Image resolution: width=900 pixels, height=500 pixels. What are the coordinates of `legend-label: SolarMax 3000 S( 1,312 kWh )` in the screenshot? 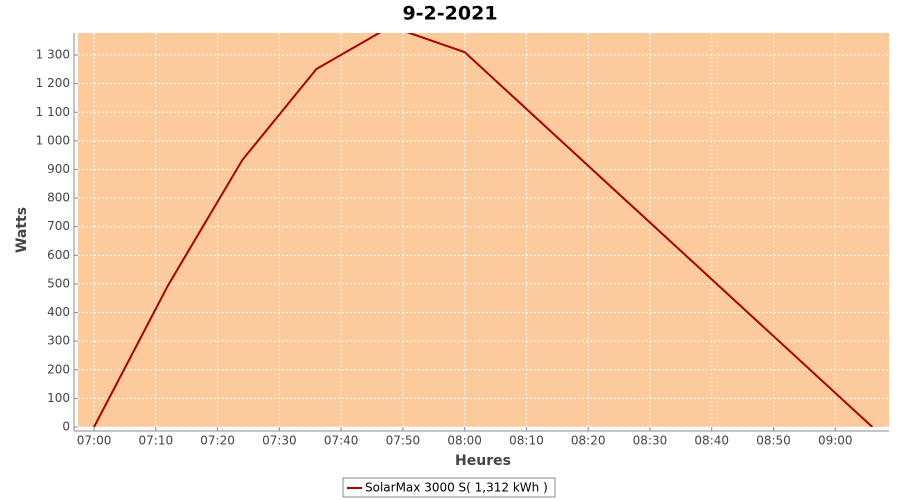 It's located at (456, 488).